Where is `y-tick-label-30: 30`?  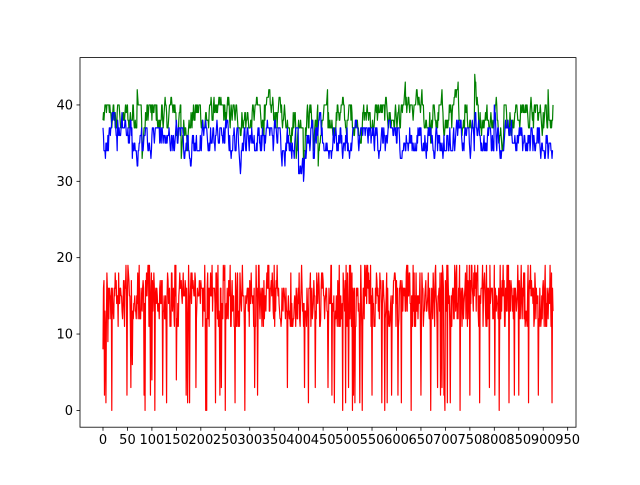 y-tick-label-30: 30 is located at coordinates (64, 182).